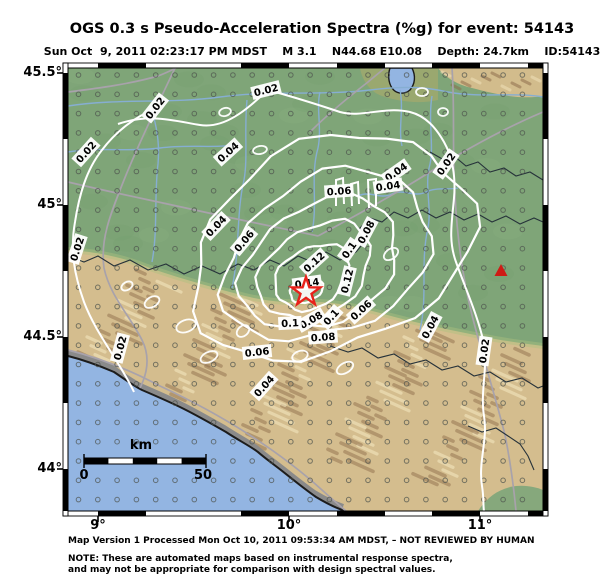 The height and width of the screenshot is (584, 612). I want to click on lake-garda, so click(401, 80).